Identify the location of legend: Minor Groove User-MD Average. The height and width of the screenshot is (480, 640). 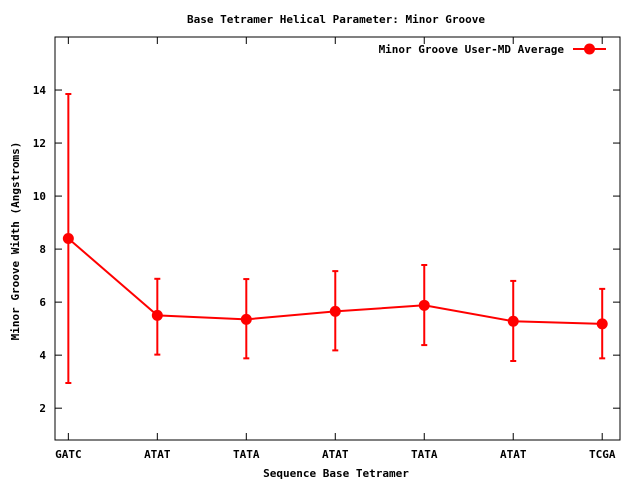
(492, 49).